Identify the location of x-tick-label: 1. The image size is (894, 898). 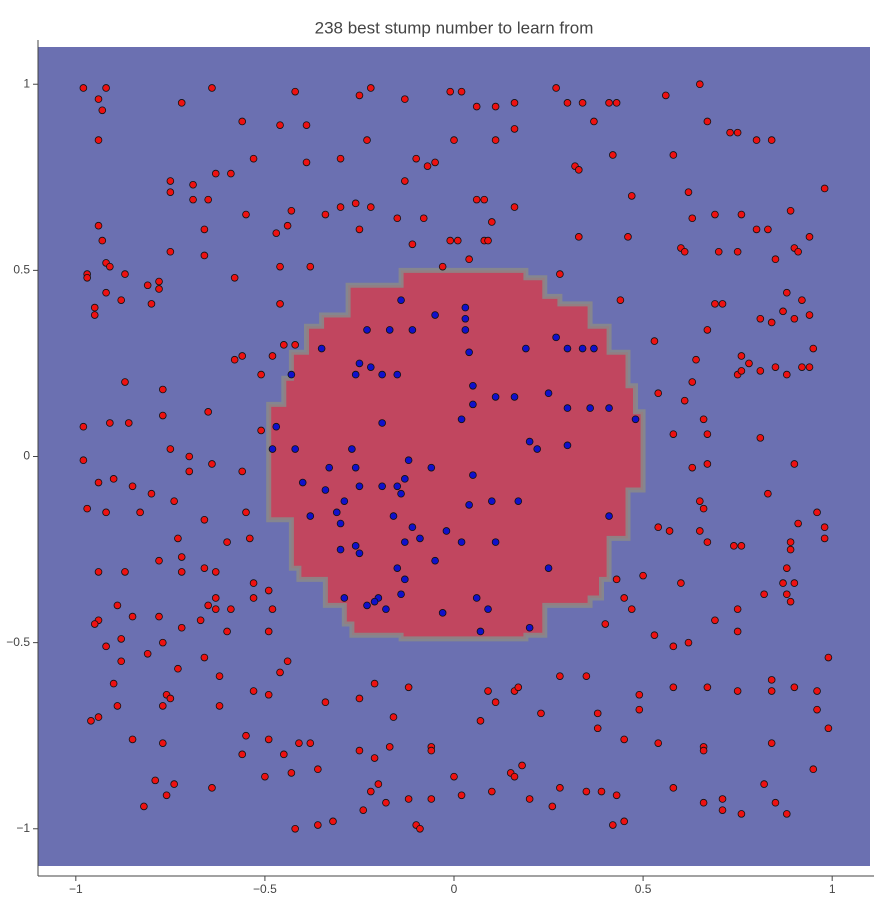
(832, 889).